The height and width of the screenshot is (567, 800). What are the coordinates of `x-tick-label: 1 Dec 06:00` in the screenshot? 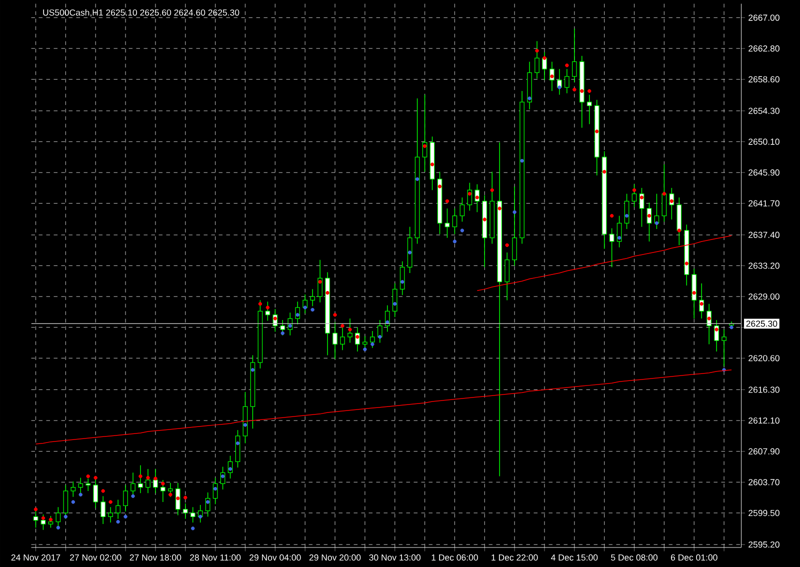 It's located at (455, 557).